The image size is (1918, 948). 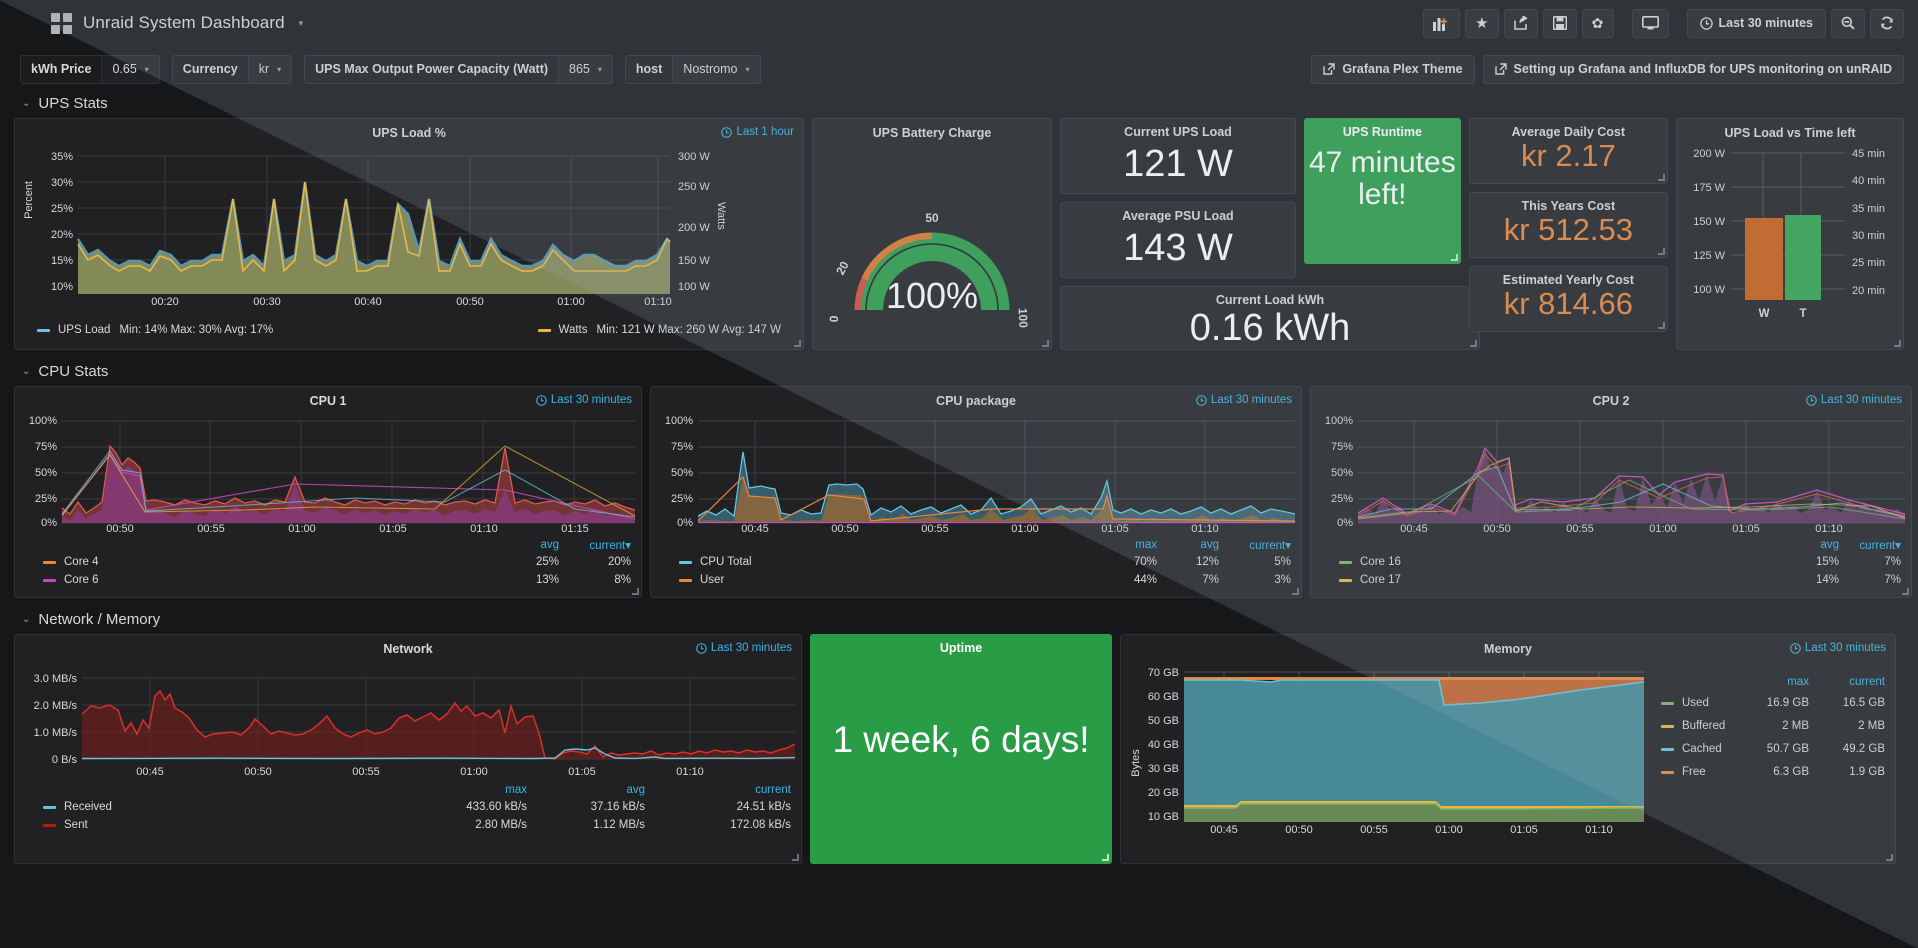 I want to click on panel-time-label: Last 30 minutes, so click(x=1251, y=400).